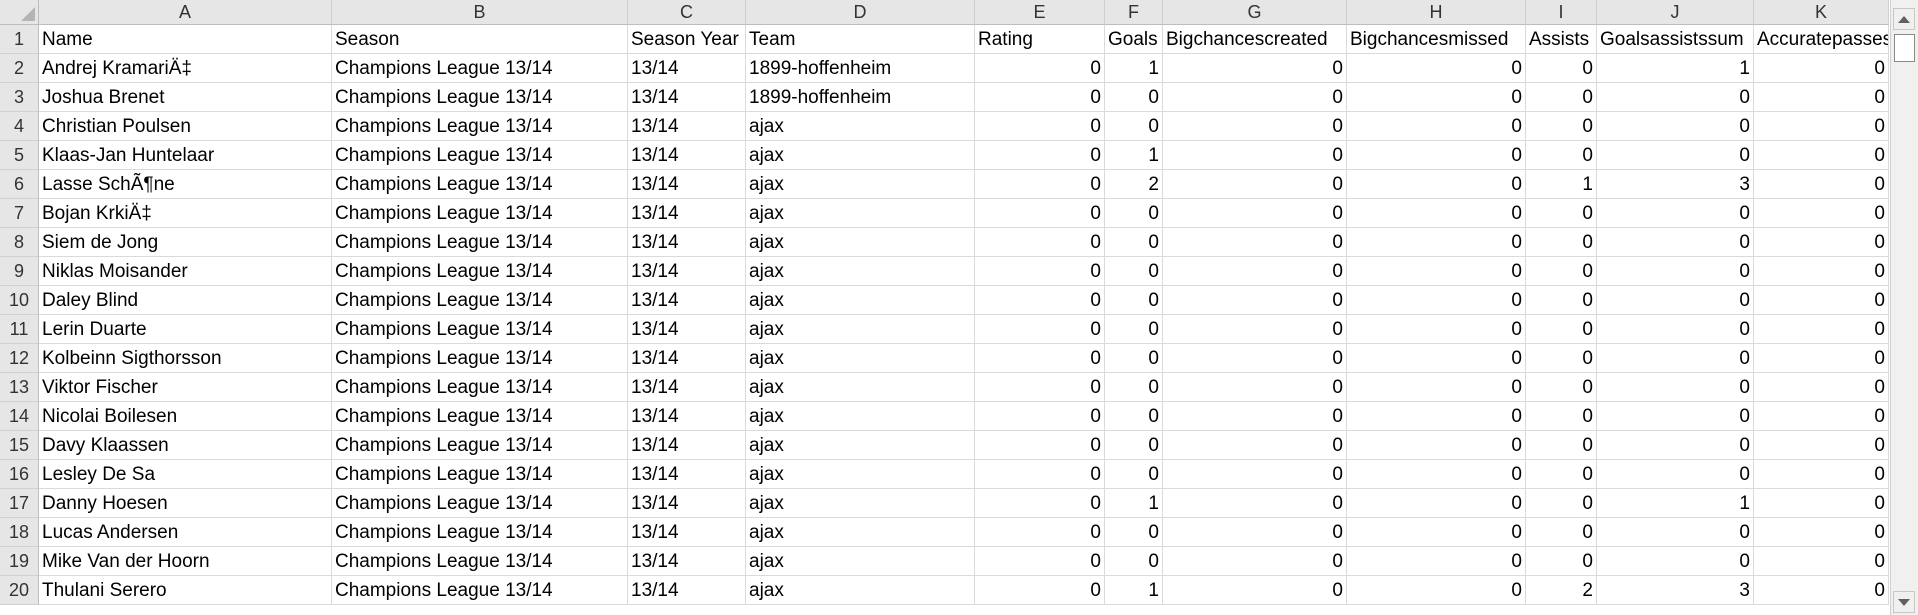  Describe the element at coordinates (1255, 271) in the screenshot. I see `cell-g9: 0` at that location.